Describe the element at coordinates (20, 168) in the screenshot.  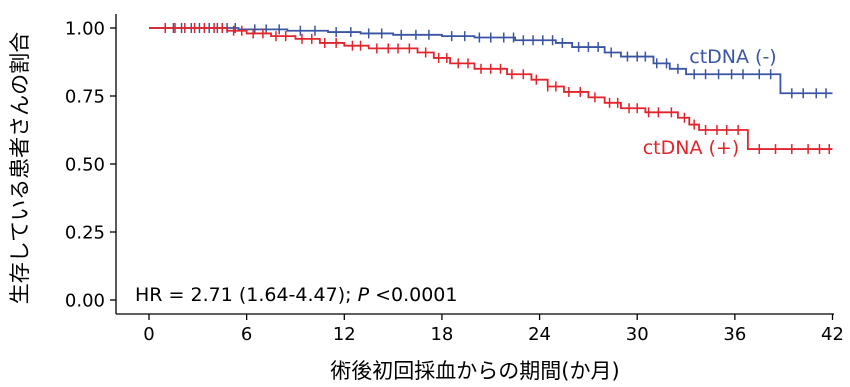
I see `y-axis-title: 生存している患者さんの割合` at that location.